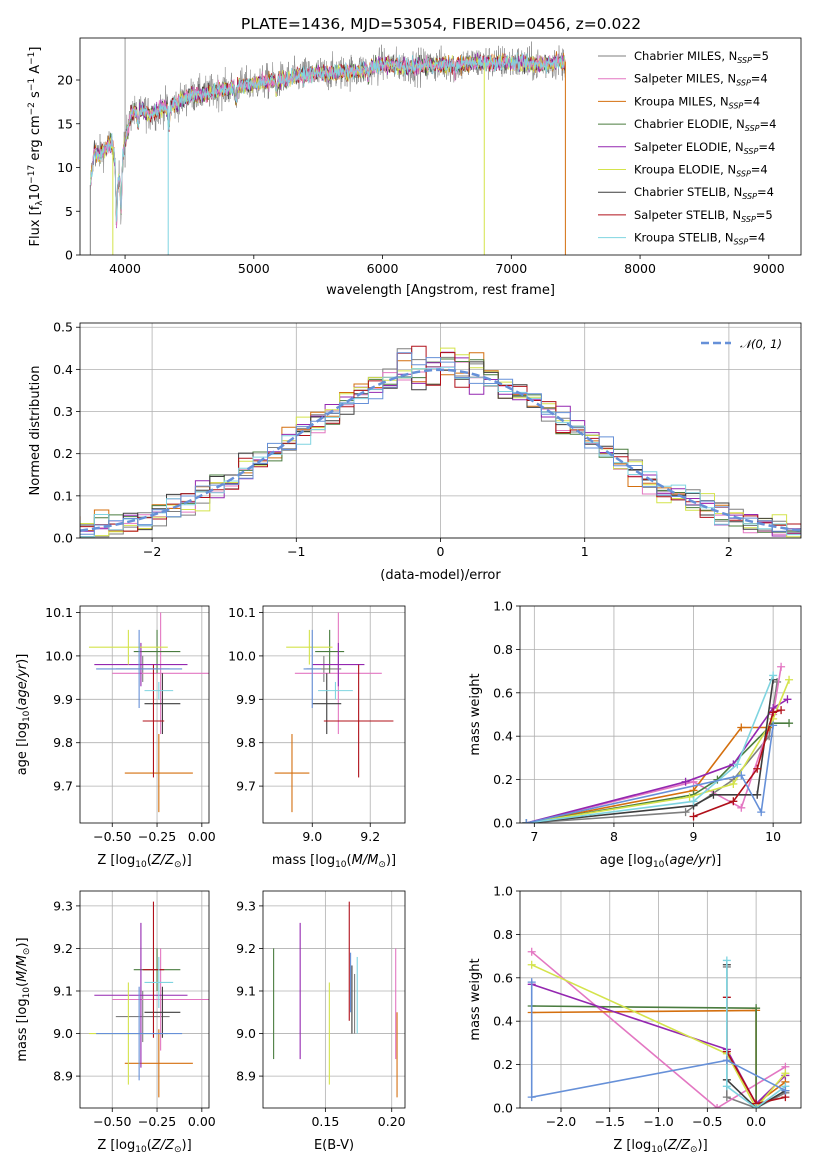  Describe the element at coordinates (703, 216) in the screenshot. I see `legend-label: Salpeter STELIB, NSSP=5` at that location.